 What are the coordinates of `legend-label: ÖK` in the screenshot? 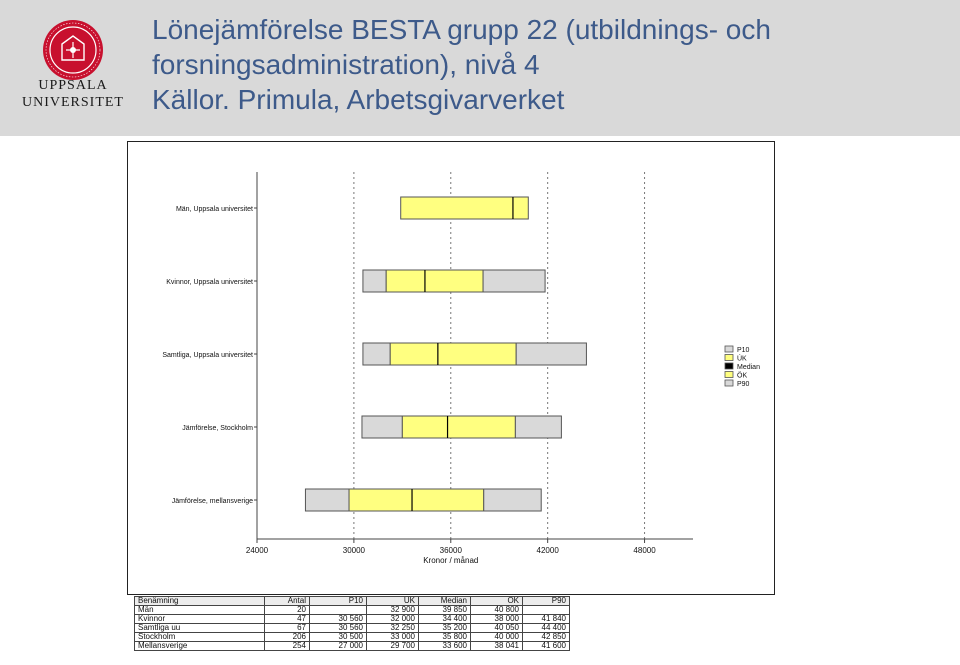 It's located at (742, 376).